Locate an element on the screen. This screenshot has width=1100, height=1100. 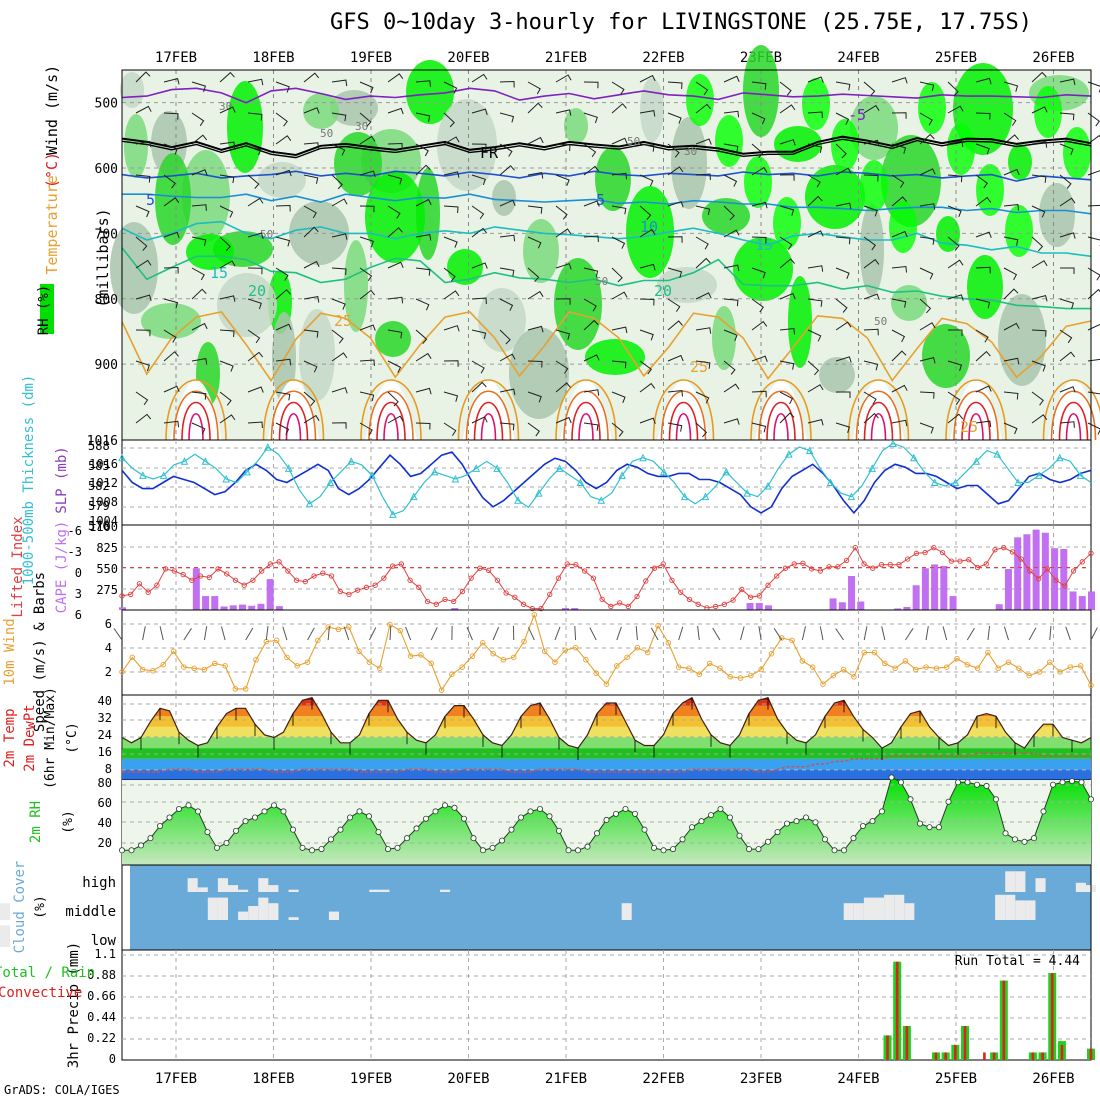
rh-shade-high is located at coordinates (758, 182).